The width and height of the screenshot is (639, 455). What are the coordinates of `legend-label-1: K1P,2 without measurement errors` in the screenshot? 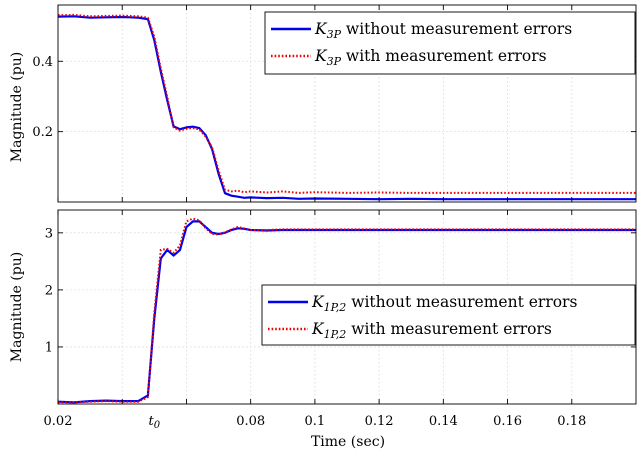 It's located at (444, 303).